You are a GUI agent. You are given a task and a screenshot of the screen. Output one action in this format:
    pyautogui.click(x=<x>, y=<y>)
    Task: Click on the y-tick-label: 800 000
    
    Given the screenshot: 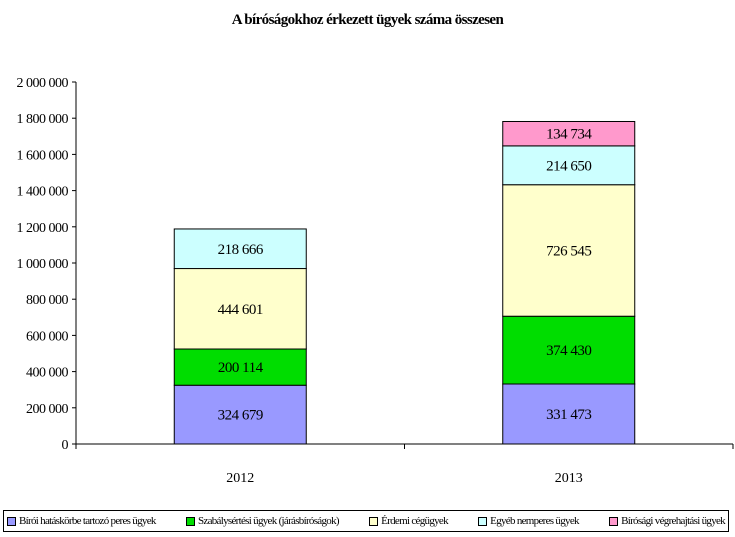 What is the action you would take?
    pyautogui.click(x=47, y=300)
    